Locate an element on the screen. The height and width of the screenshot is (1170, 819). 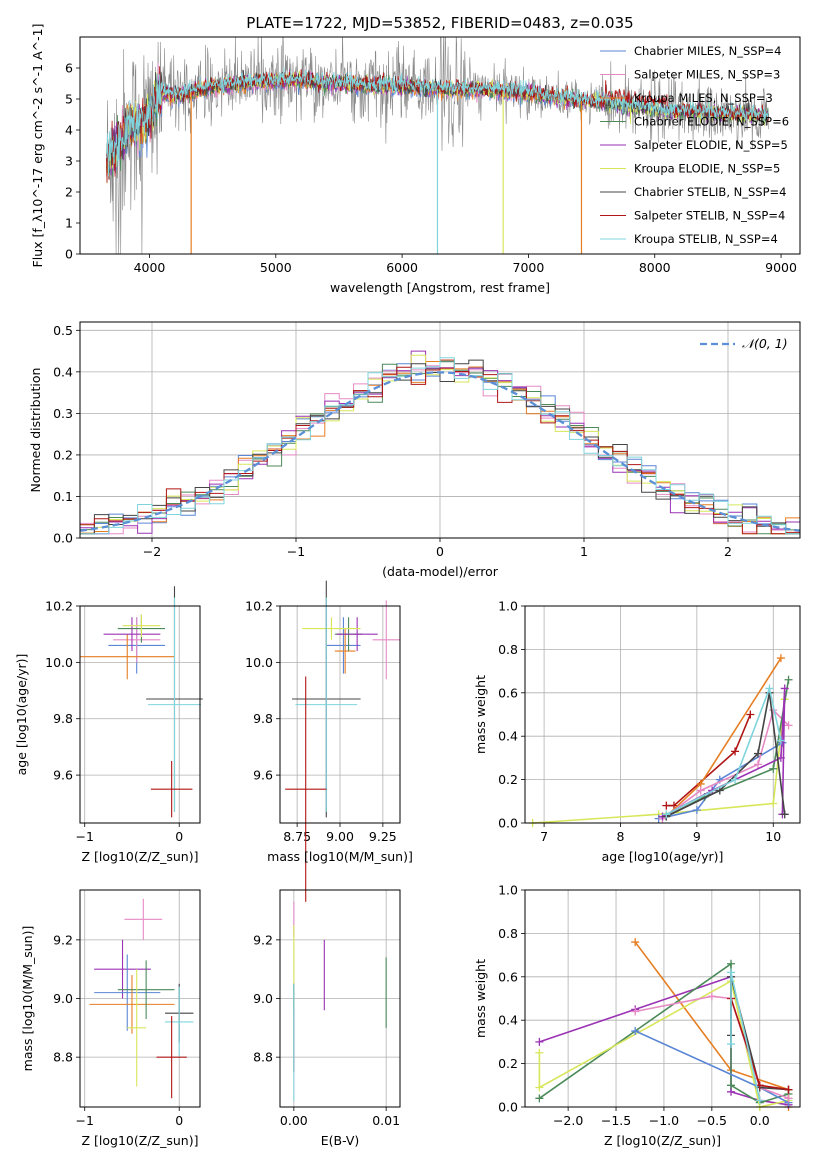
weight-line-kroupa_miles is located at coordinates (723, 737).